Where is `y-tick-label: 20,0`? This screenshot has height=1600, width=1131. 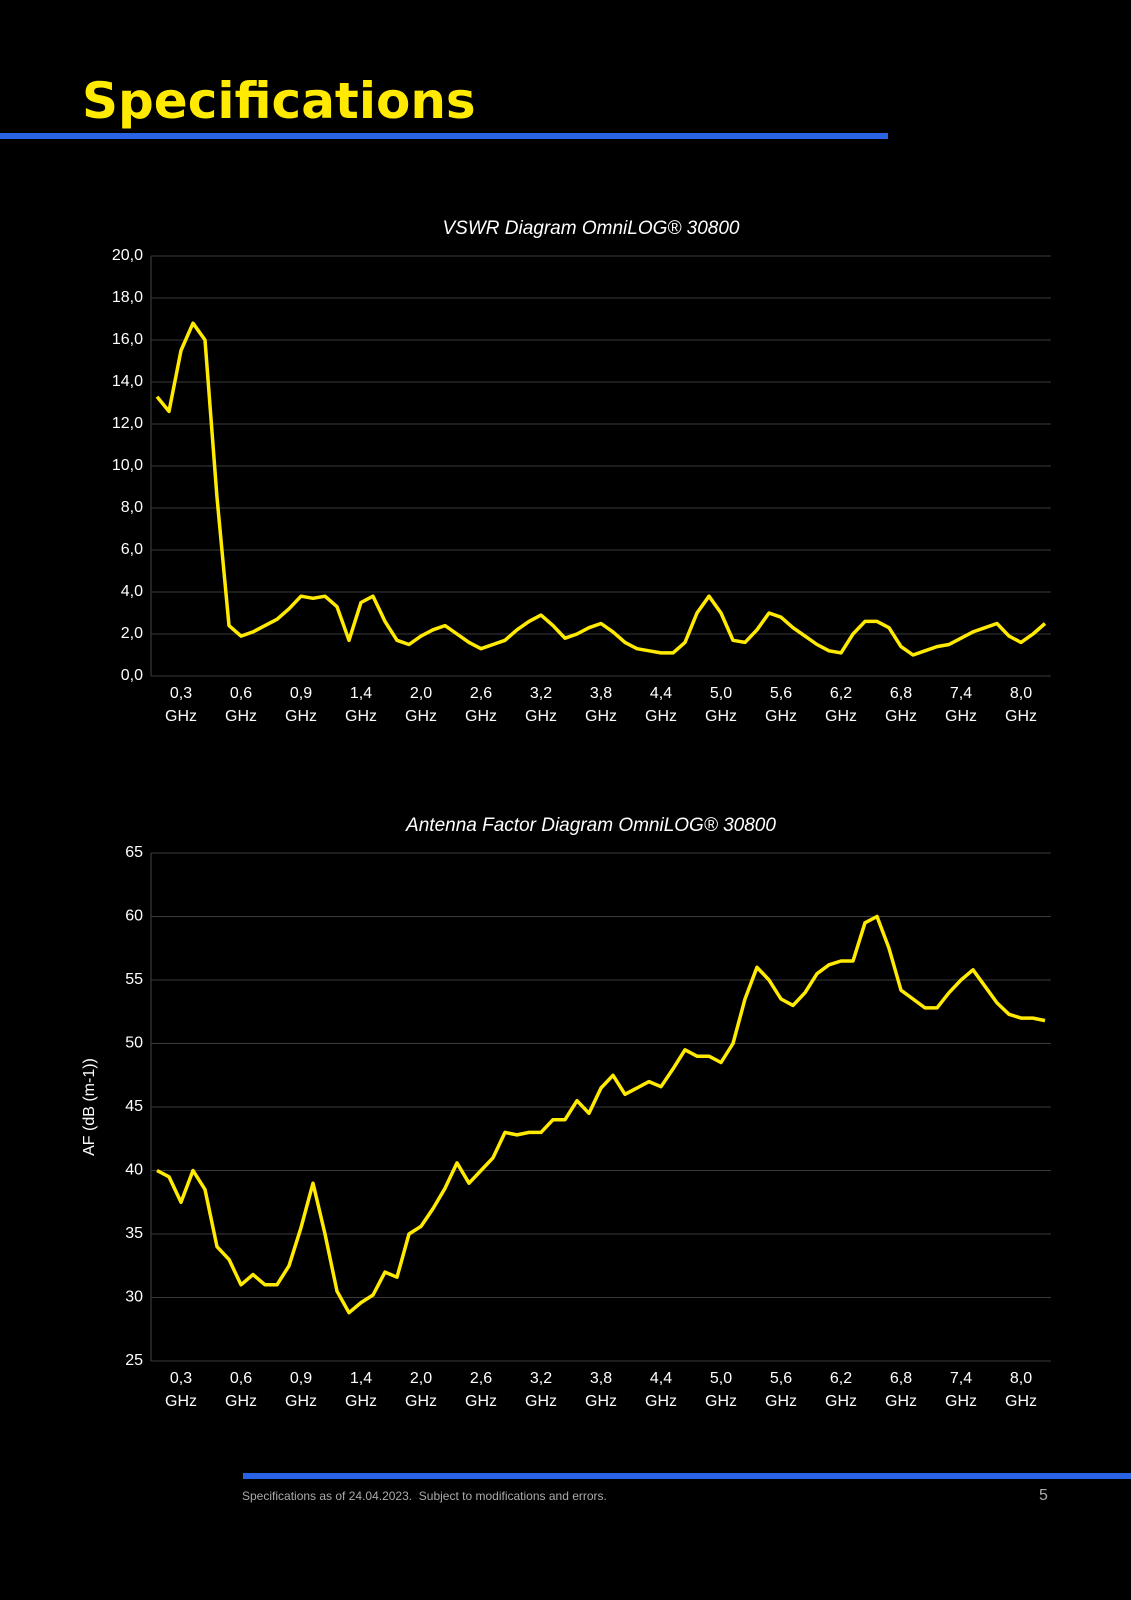
y-tick-label: 20,0 is located at coordinates (127, 255).